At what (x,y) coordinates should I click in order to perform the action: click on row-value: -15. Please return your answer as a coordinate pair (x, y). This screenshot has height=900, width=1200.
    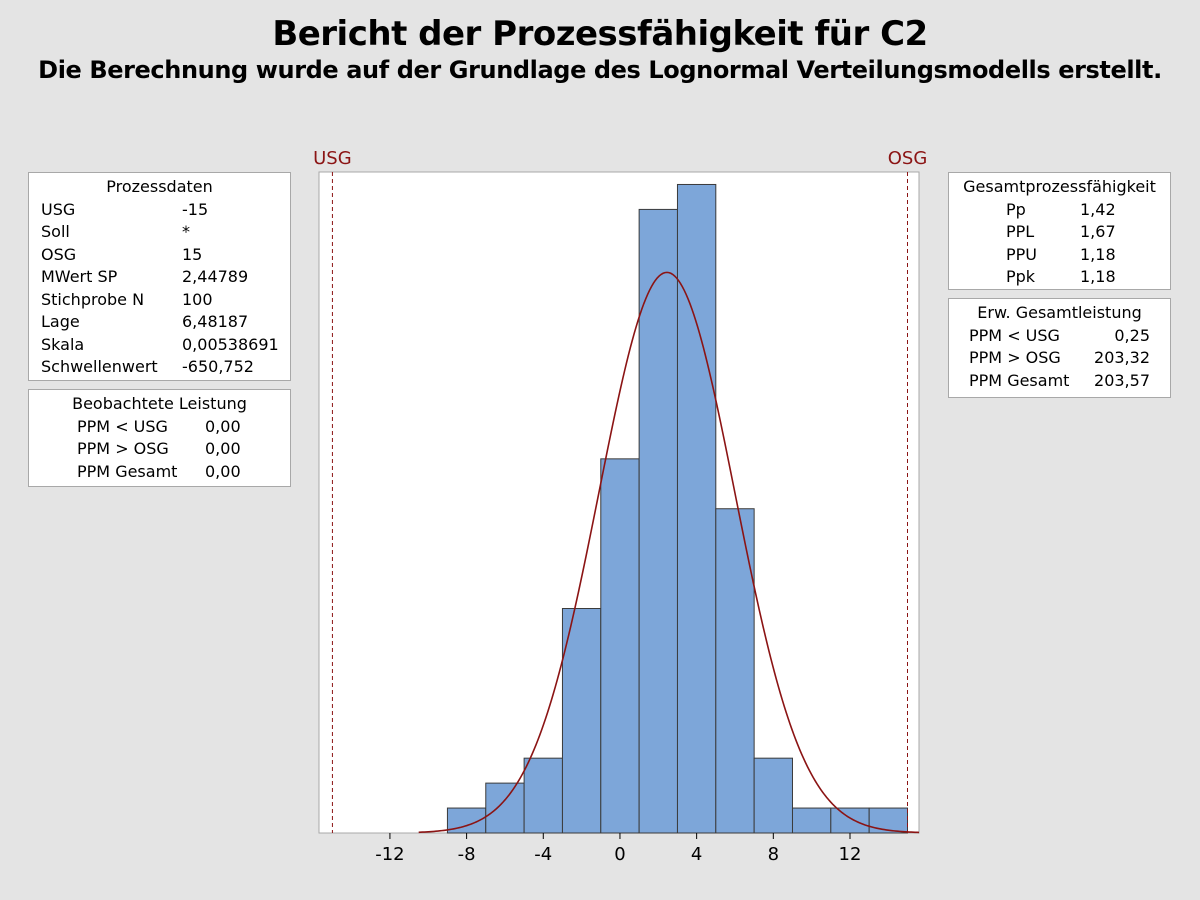
    Looking at the image, I should click on (195, 209).